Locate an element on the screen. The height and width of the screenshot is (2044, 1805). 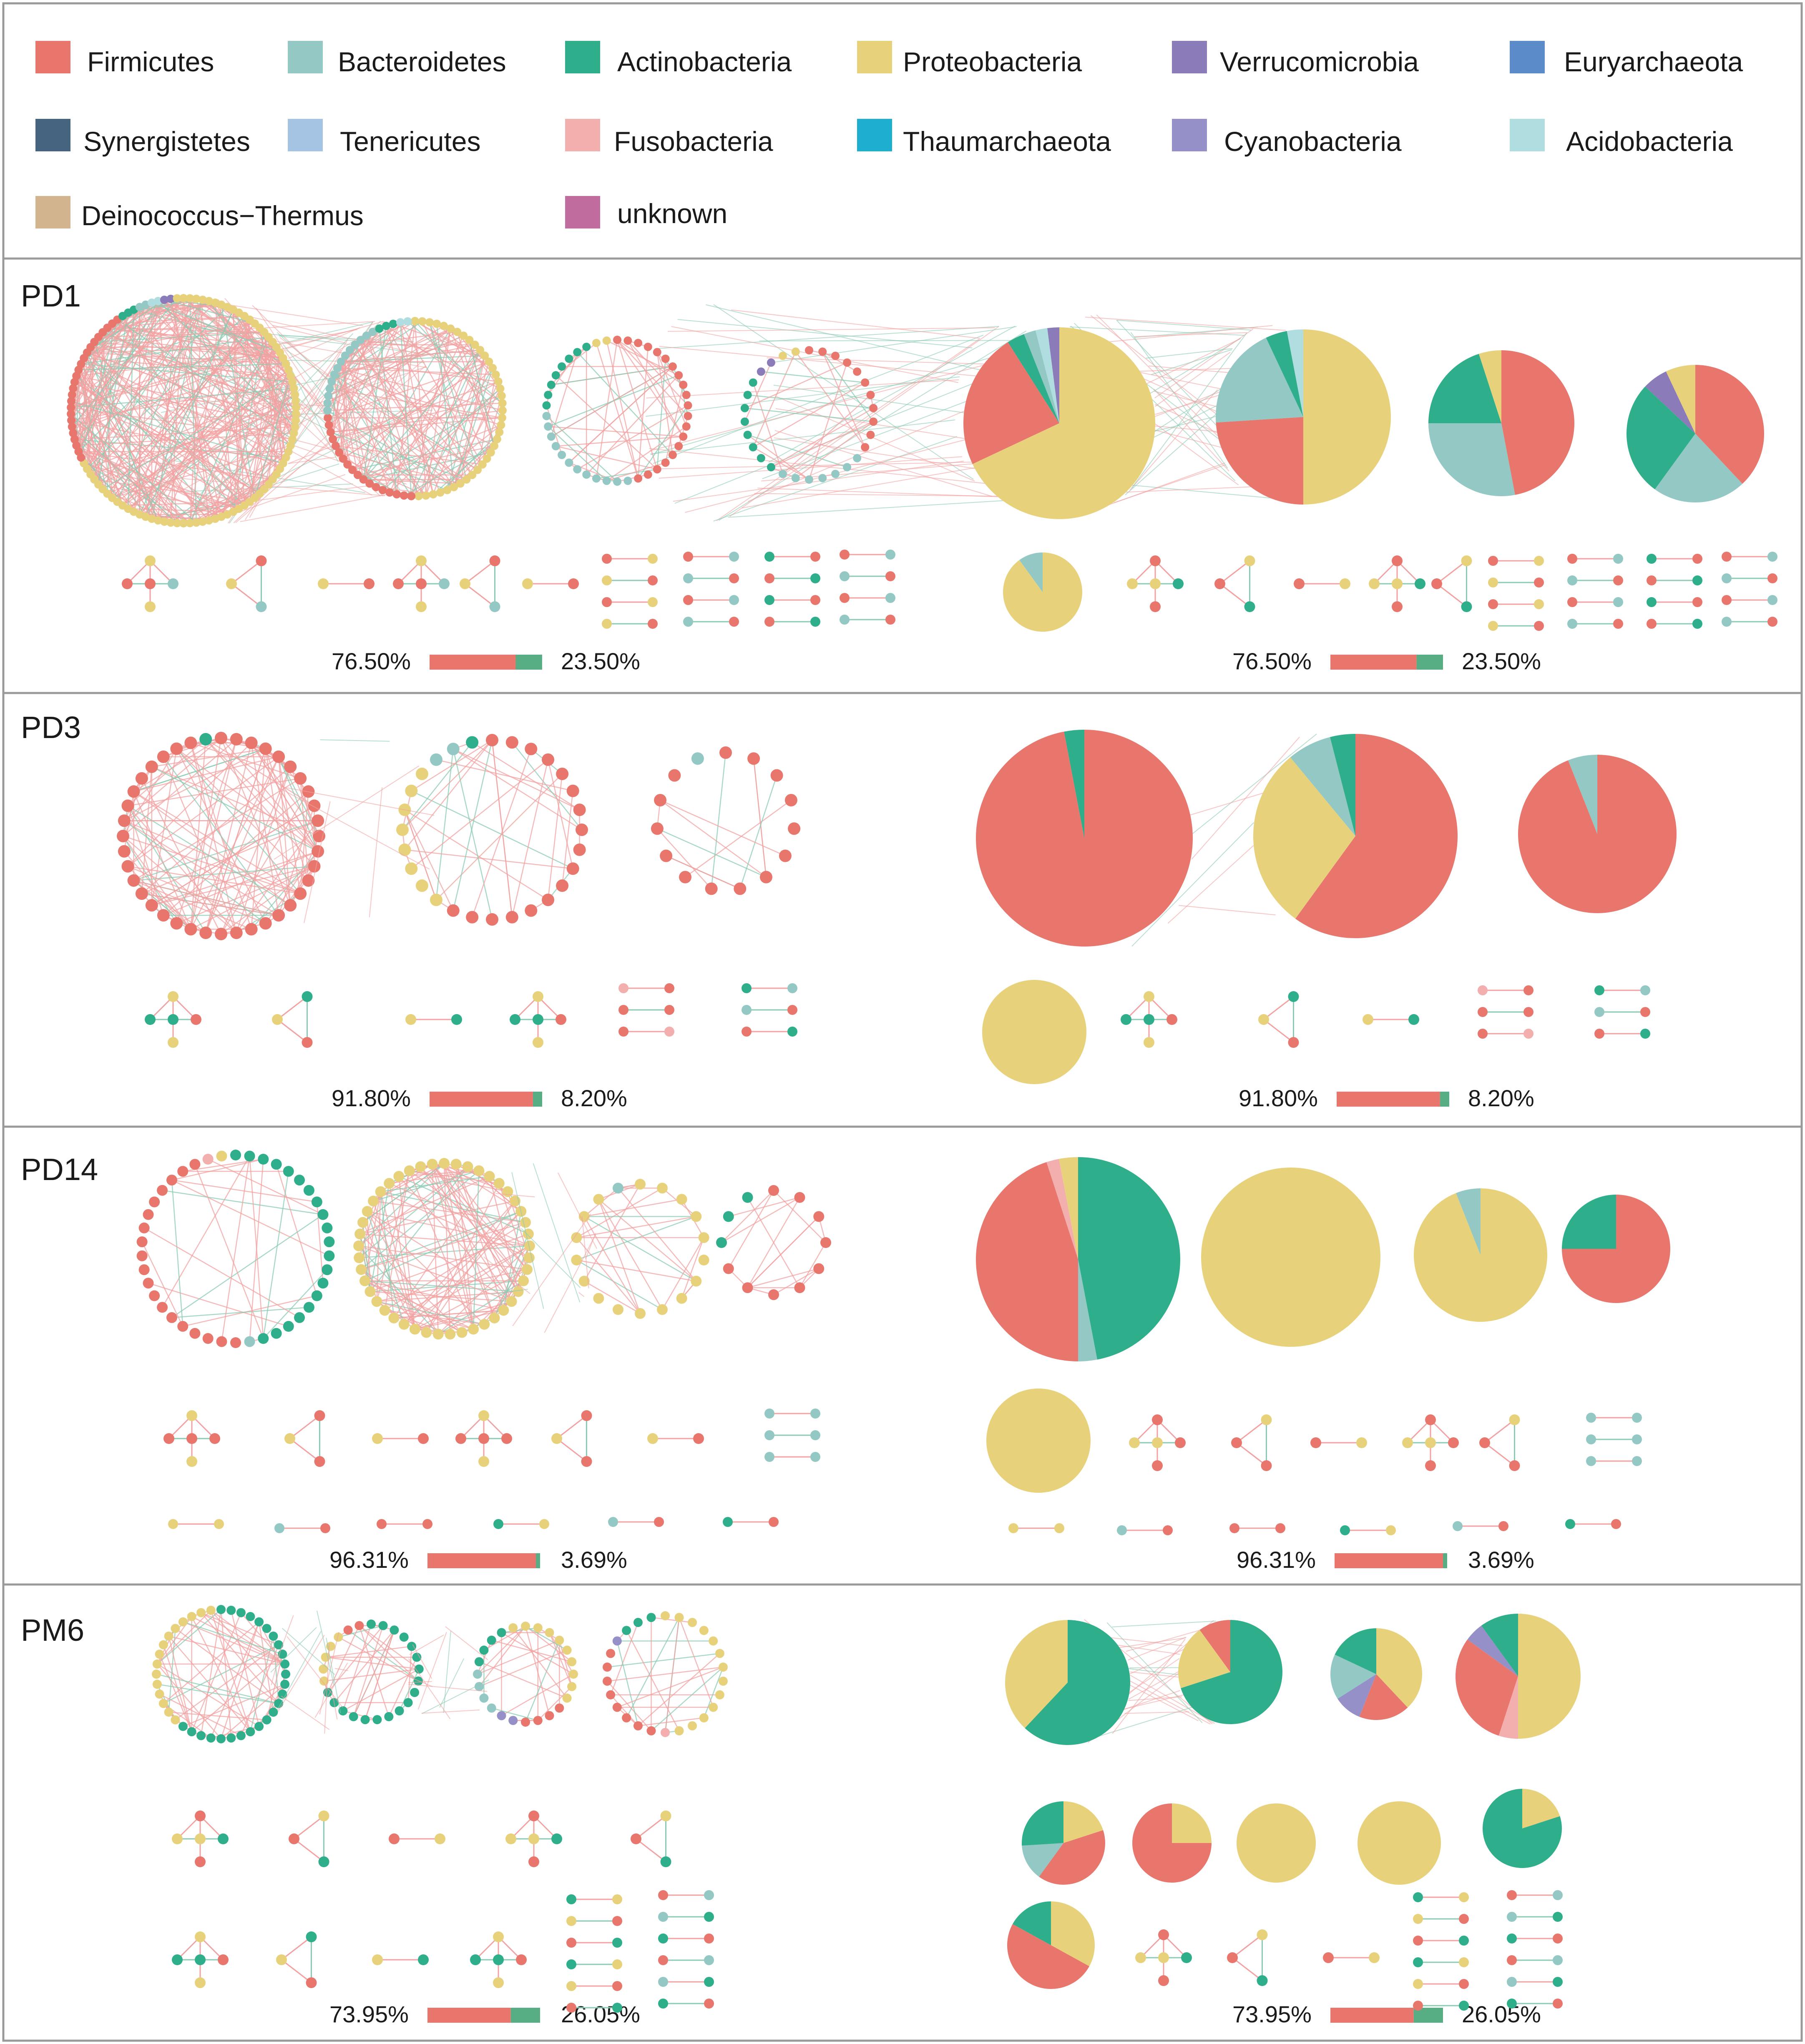
positive-edge-percent: 91.80% is located at coordinates (1278, 1098).